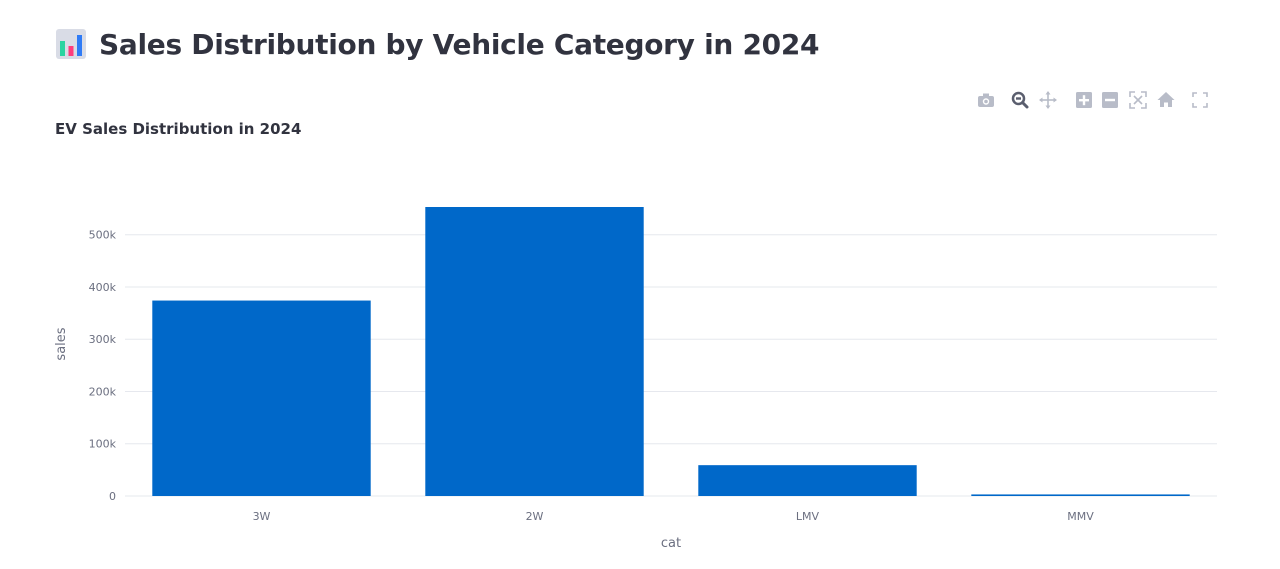 The height and width of the screenshot is (569, 1280). What do you see at coordinates (986, 100) in the screenshot?
I see `camera-icon` at bounding box center [986, 100].